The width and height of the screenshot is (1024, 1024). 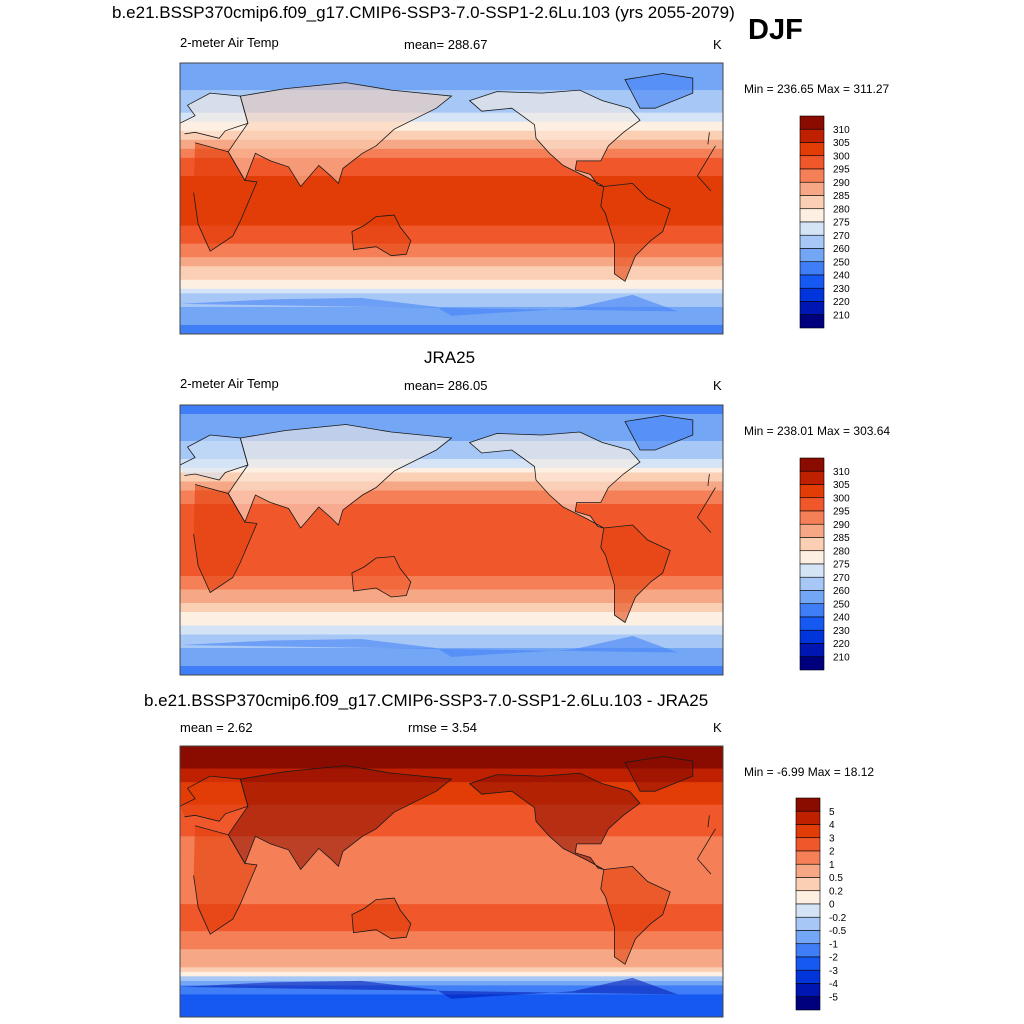 I want to click on land-namerica, so click(x=554, y=138).